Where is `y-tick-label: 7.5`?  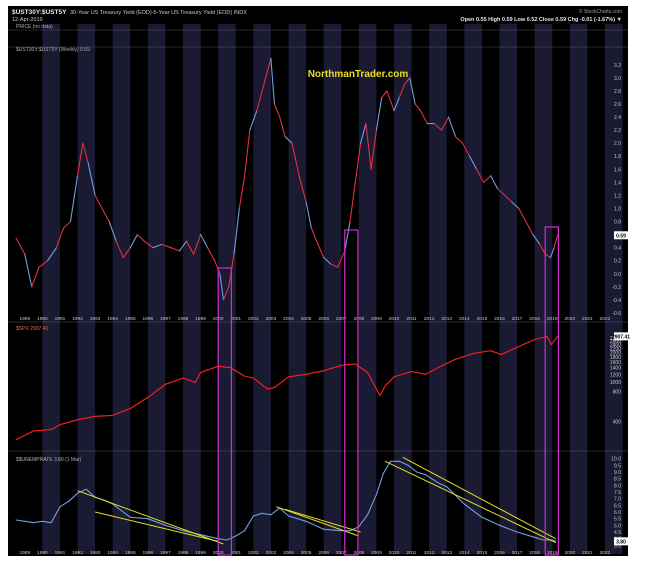 y-tick-label: 7.5 is located at coordinates (617, 493).